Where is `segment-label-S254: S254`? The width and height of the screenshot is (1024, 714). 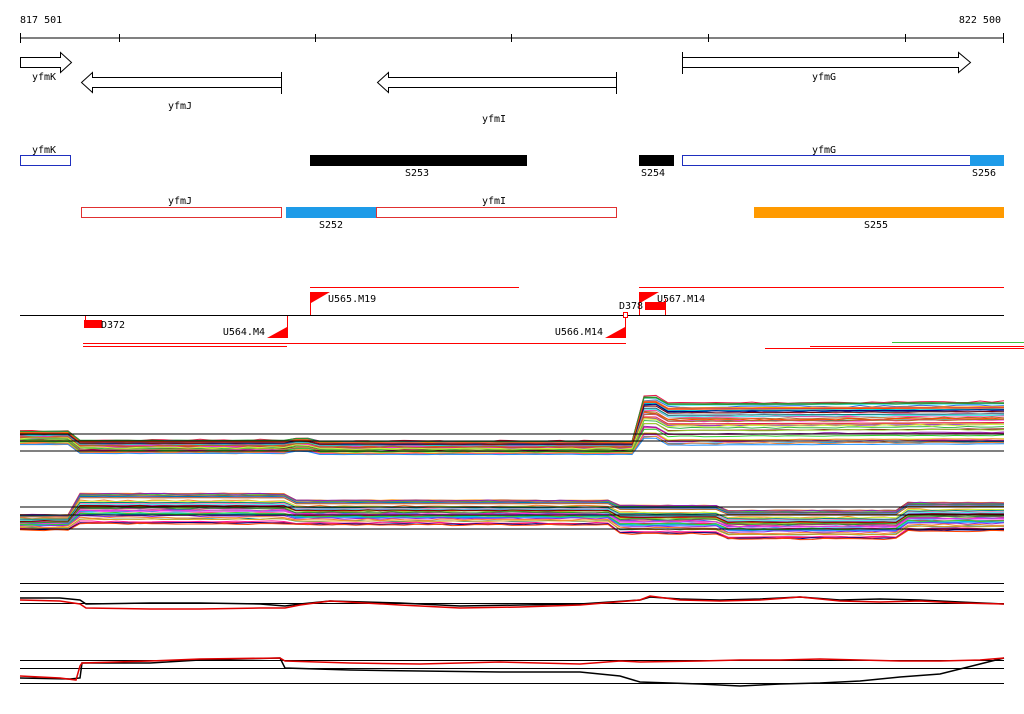 segment-label-S254: S254 is located at coordinates (653, 173).